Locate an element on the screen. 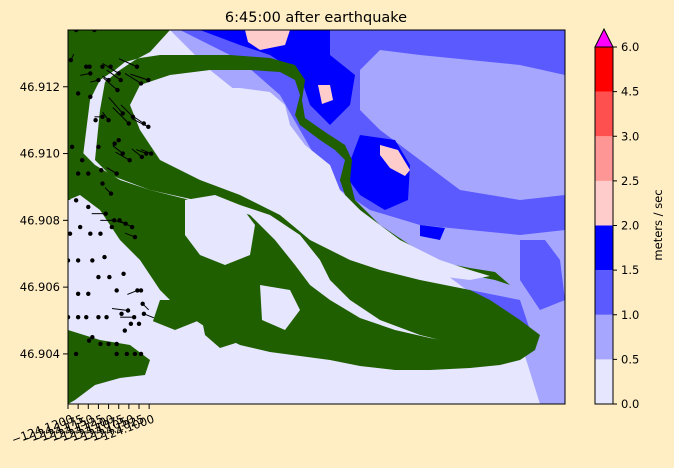 The image size is (674, 468). colorbar-tick-label: 1.0 is located at coordinates (630, 315).